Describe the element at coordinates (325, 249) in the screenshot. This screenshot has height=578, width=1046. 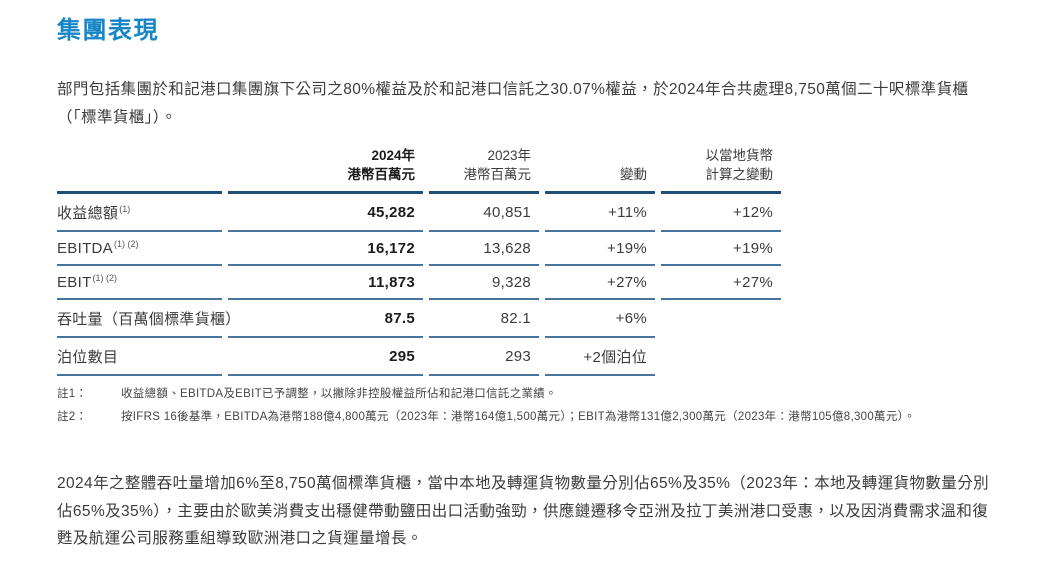
I see `value-2024: 16,172` at that location.